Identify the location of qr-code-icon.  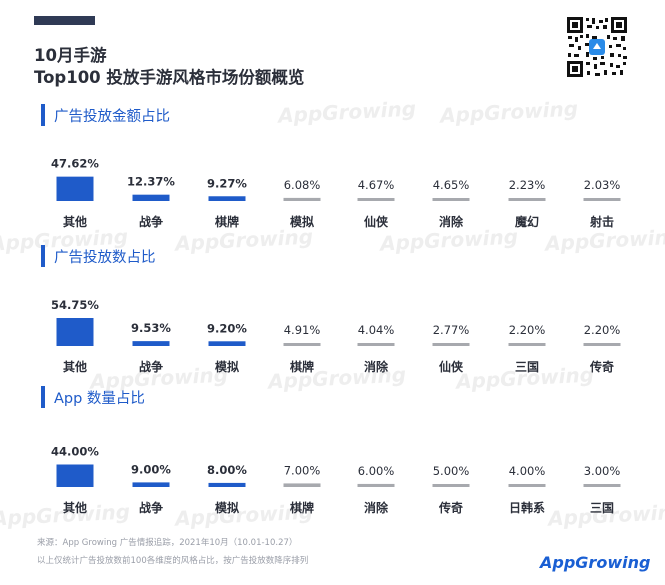
(597, 47).